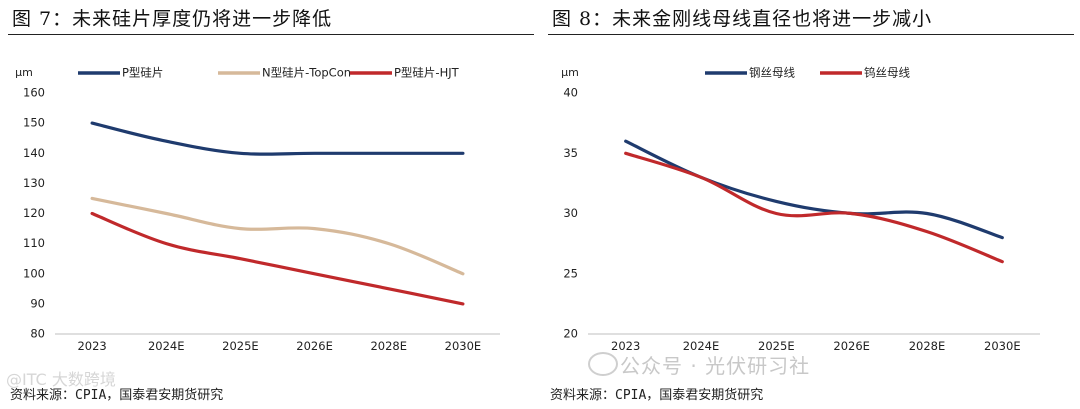 Image resolution: width=1080 pixels, height=409 pixels. I want to click on watermark-text: 公众号 · 光伏研习社, so click(715, 366).